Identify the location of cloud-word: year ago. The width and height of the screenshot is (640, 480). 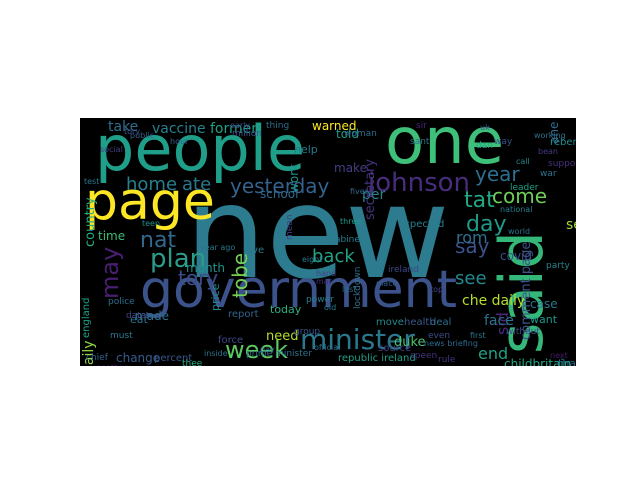
(218, 247).